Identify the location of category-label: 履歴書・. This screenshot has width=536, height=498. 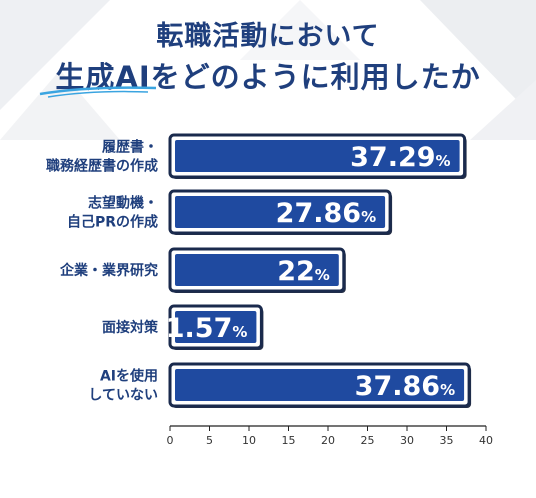
(130, 147).